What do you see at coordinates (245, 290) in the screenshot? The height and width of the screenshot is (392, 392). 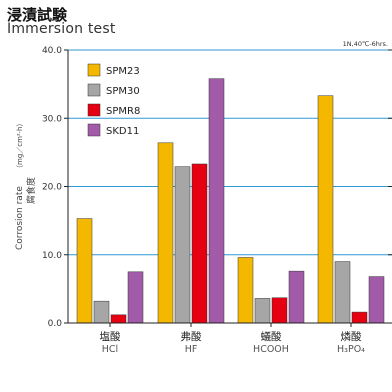 I see `bar-spm23-hcooh` at bounding box center [245, 290].